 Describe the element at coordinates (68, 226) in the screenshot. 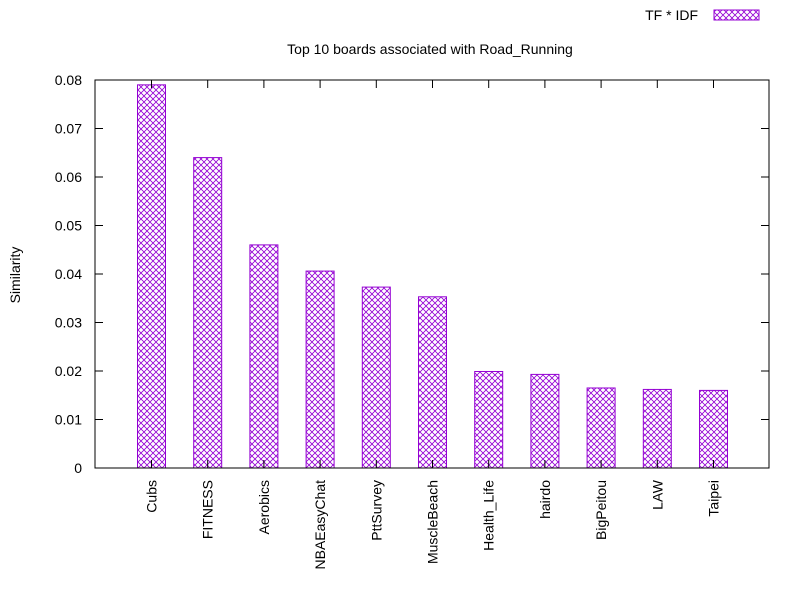

I see `y-tick-label: 0.05` at that location.